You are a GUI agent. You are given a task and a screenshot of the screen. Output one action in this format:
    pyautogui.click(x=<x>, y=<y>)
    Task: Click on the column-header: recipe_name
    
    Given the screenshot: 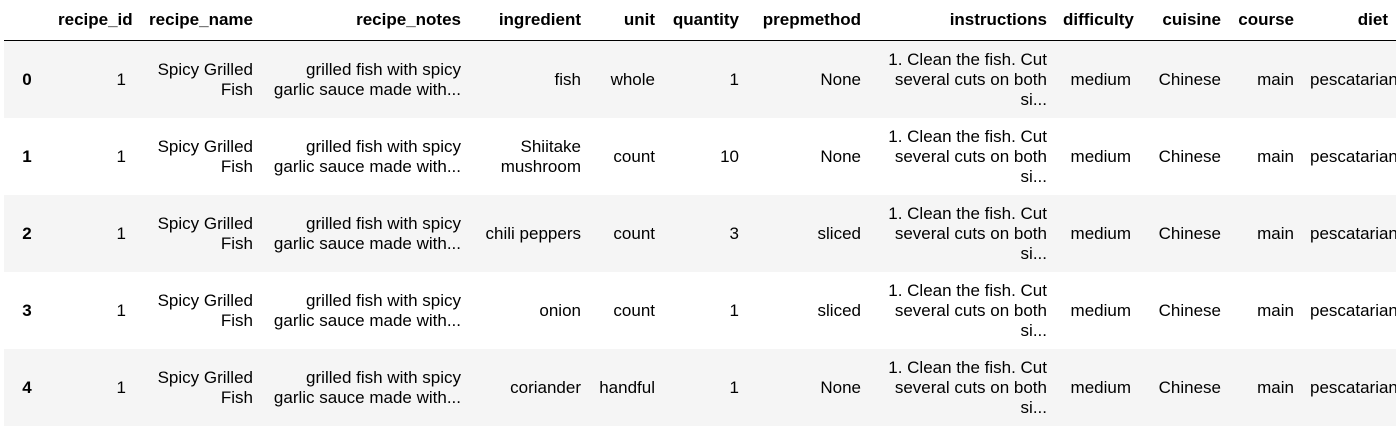 What is the action you would take?
    pyautogui.click(x=197, y=20)
    